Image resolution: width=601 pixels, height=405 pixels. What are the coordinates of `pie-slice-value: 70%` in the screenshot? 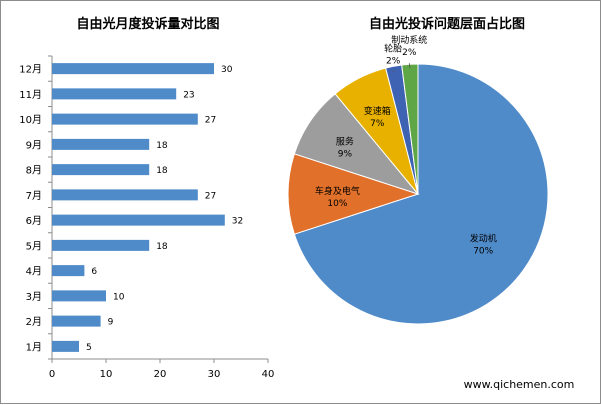 It's located at (483, 251).